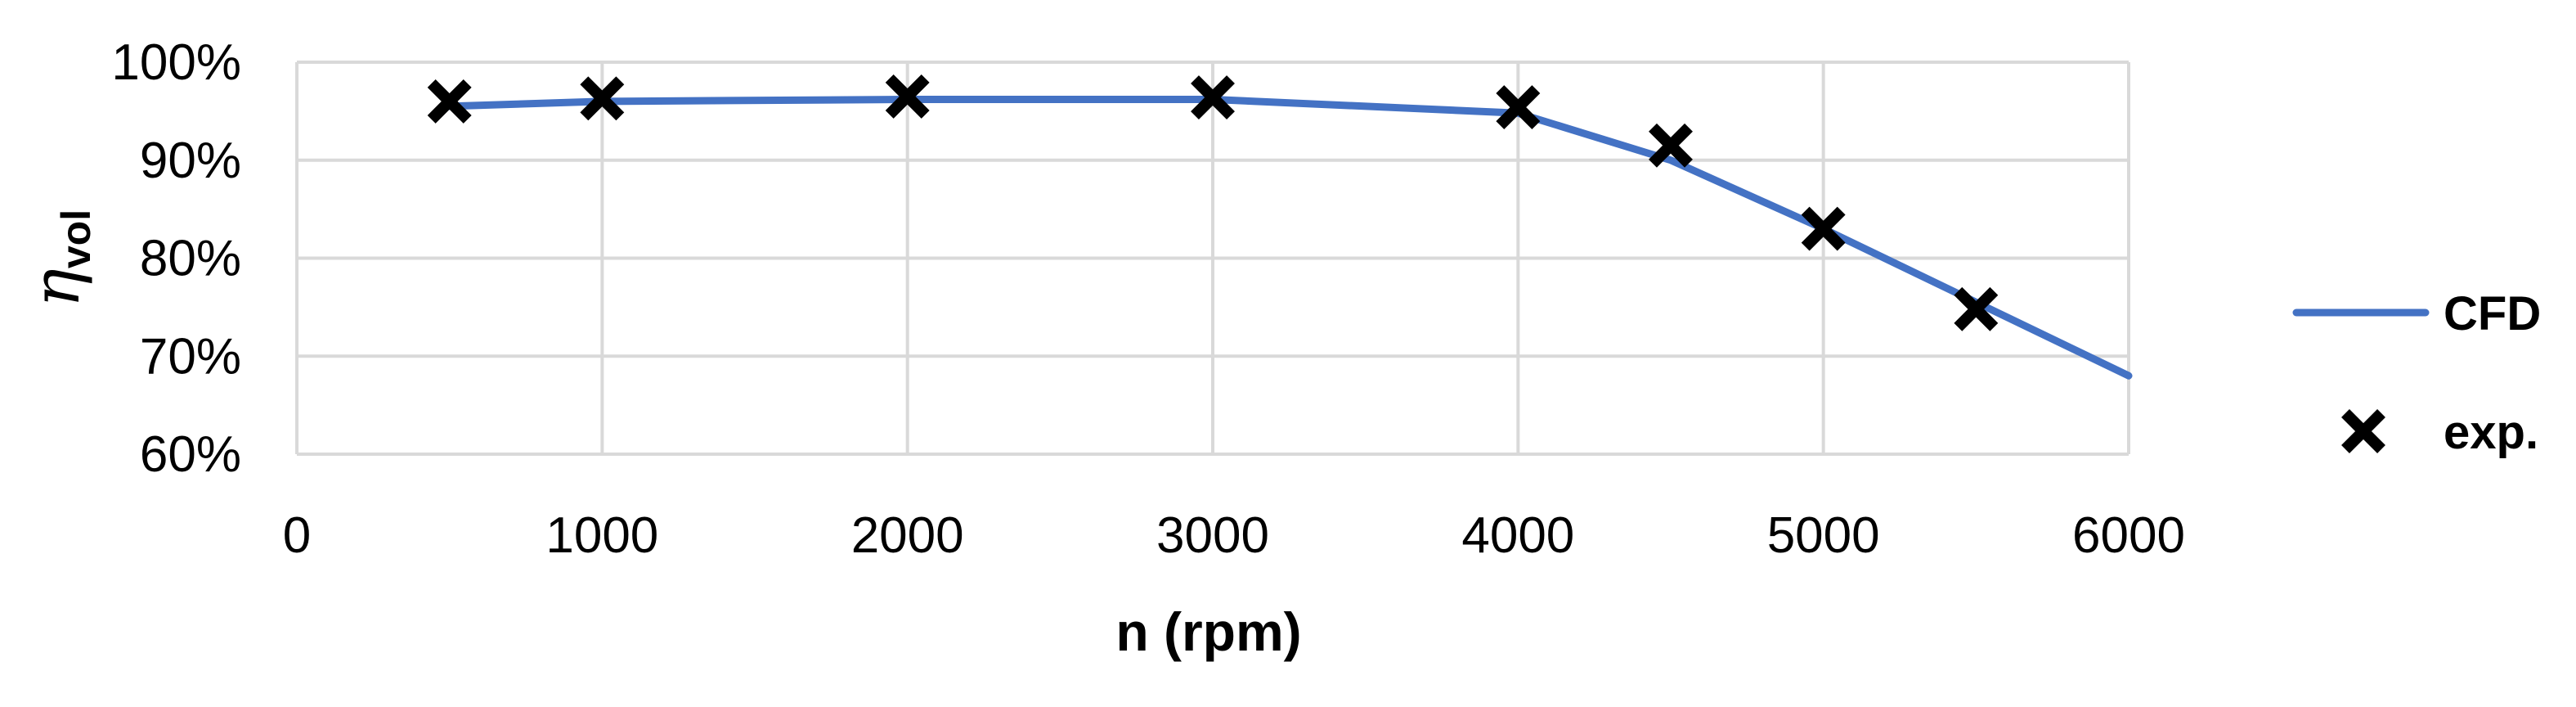 Image resolution: width=2576 pixels, height=707 pixels. I want to click on y-axis-title-subscript: vol, so click(76, 239).